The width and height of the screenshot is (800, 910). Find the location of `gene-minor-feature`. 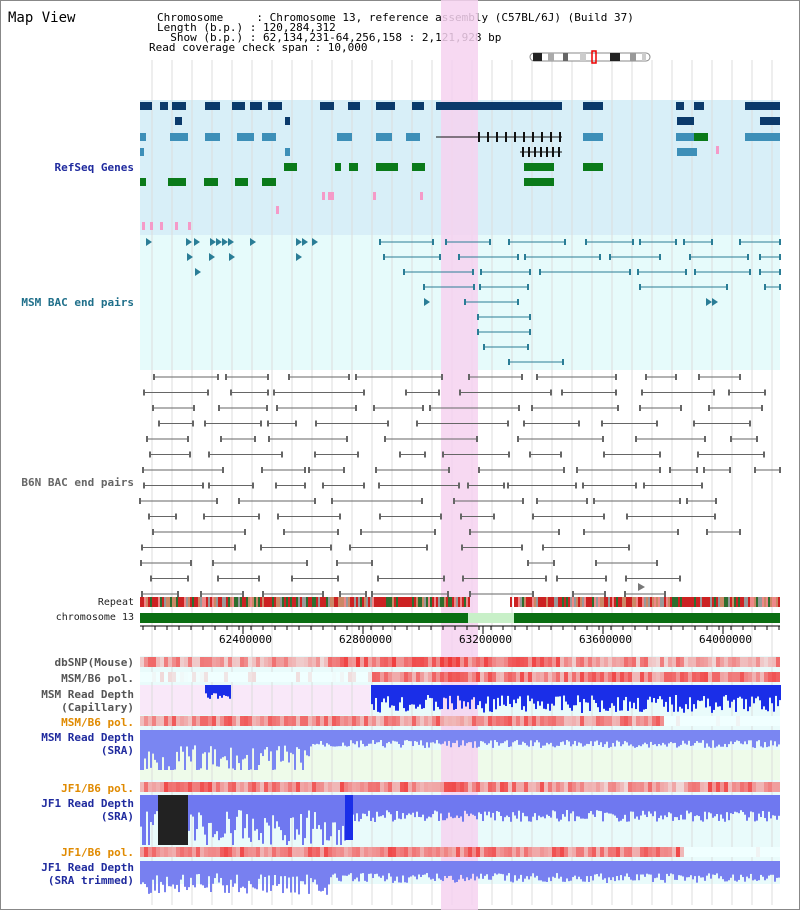

gene-minor-feature is located at coordinates (717, 150).